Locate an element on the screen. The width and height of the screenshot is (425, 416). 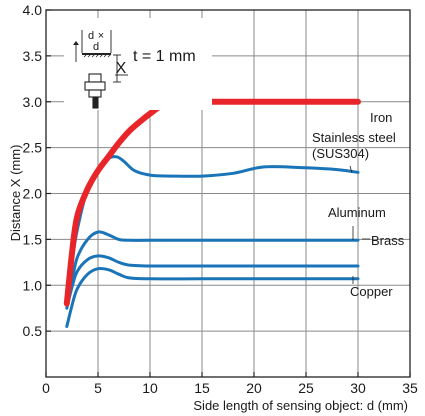
x-tick-label: 35 is located at coordinates (410, 388).